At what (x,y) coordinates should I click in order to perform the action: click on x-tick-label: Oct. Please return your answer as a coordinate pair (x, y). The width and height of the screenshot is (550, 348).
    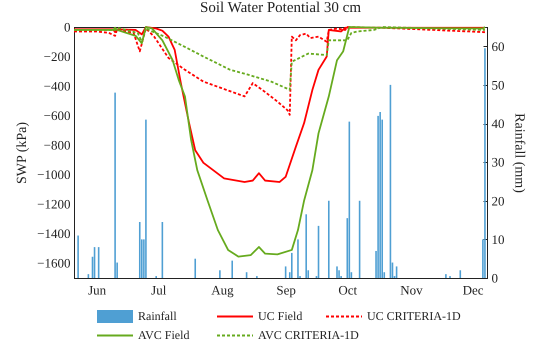
    Looking at the image, I should click on (348, 290).